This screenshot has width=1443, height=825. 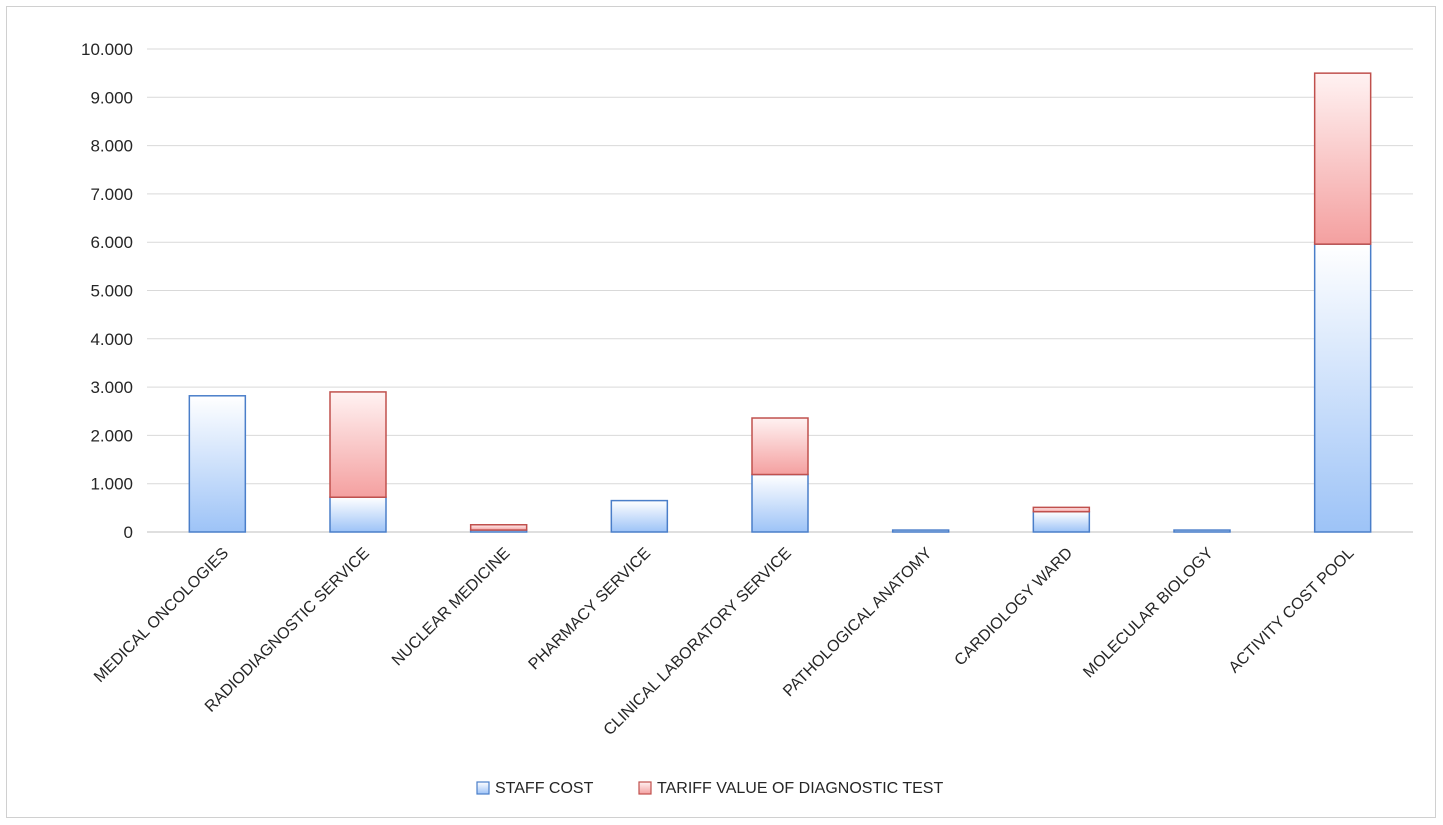 What do you see at coordinates (111, 291) in the screenshot?
I see `y-tick-label: 5.000` at bounding box center [111, 291].